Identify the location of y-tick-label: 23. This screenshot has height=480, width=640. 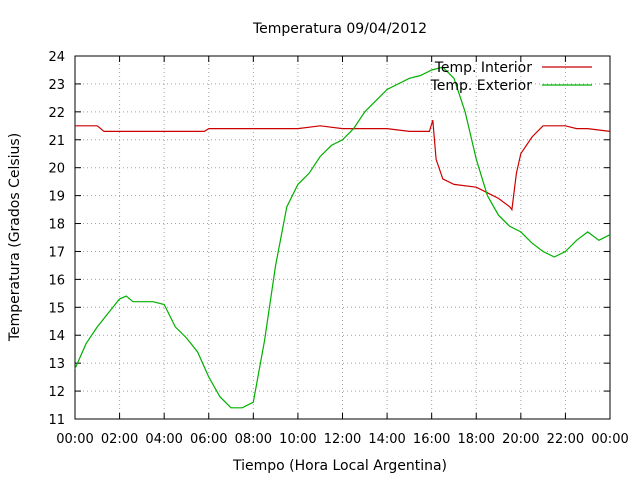
(56, 85).